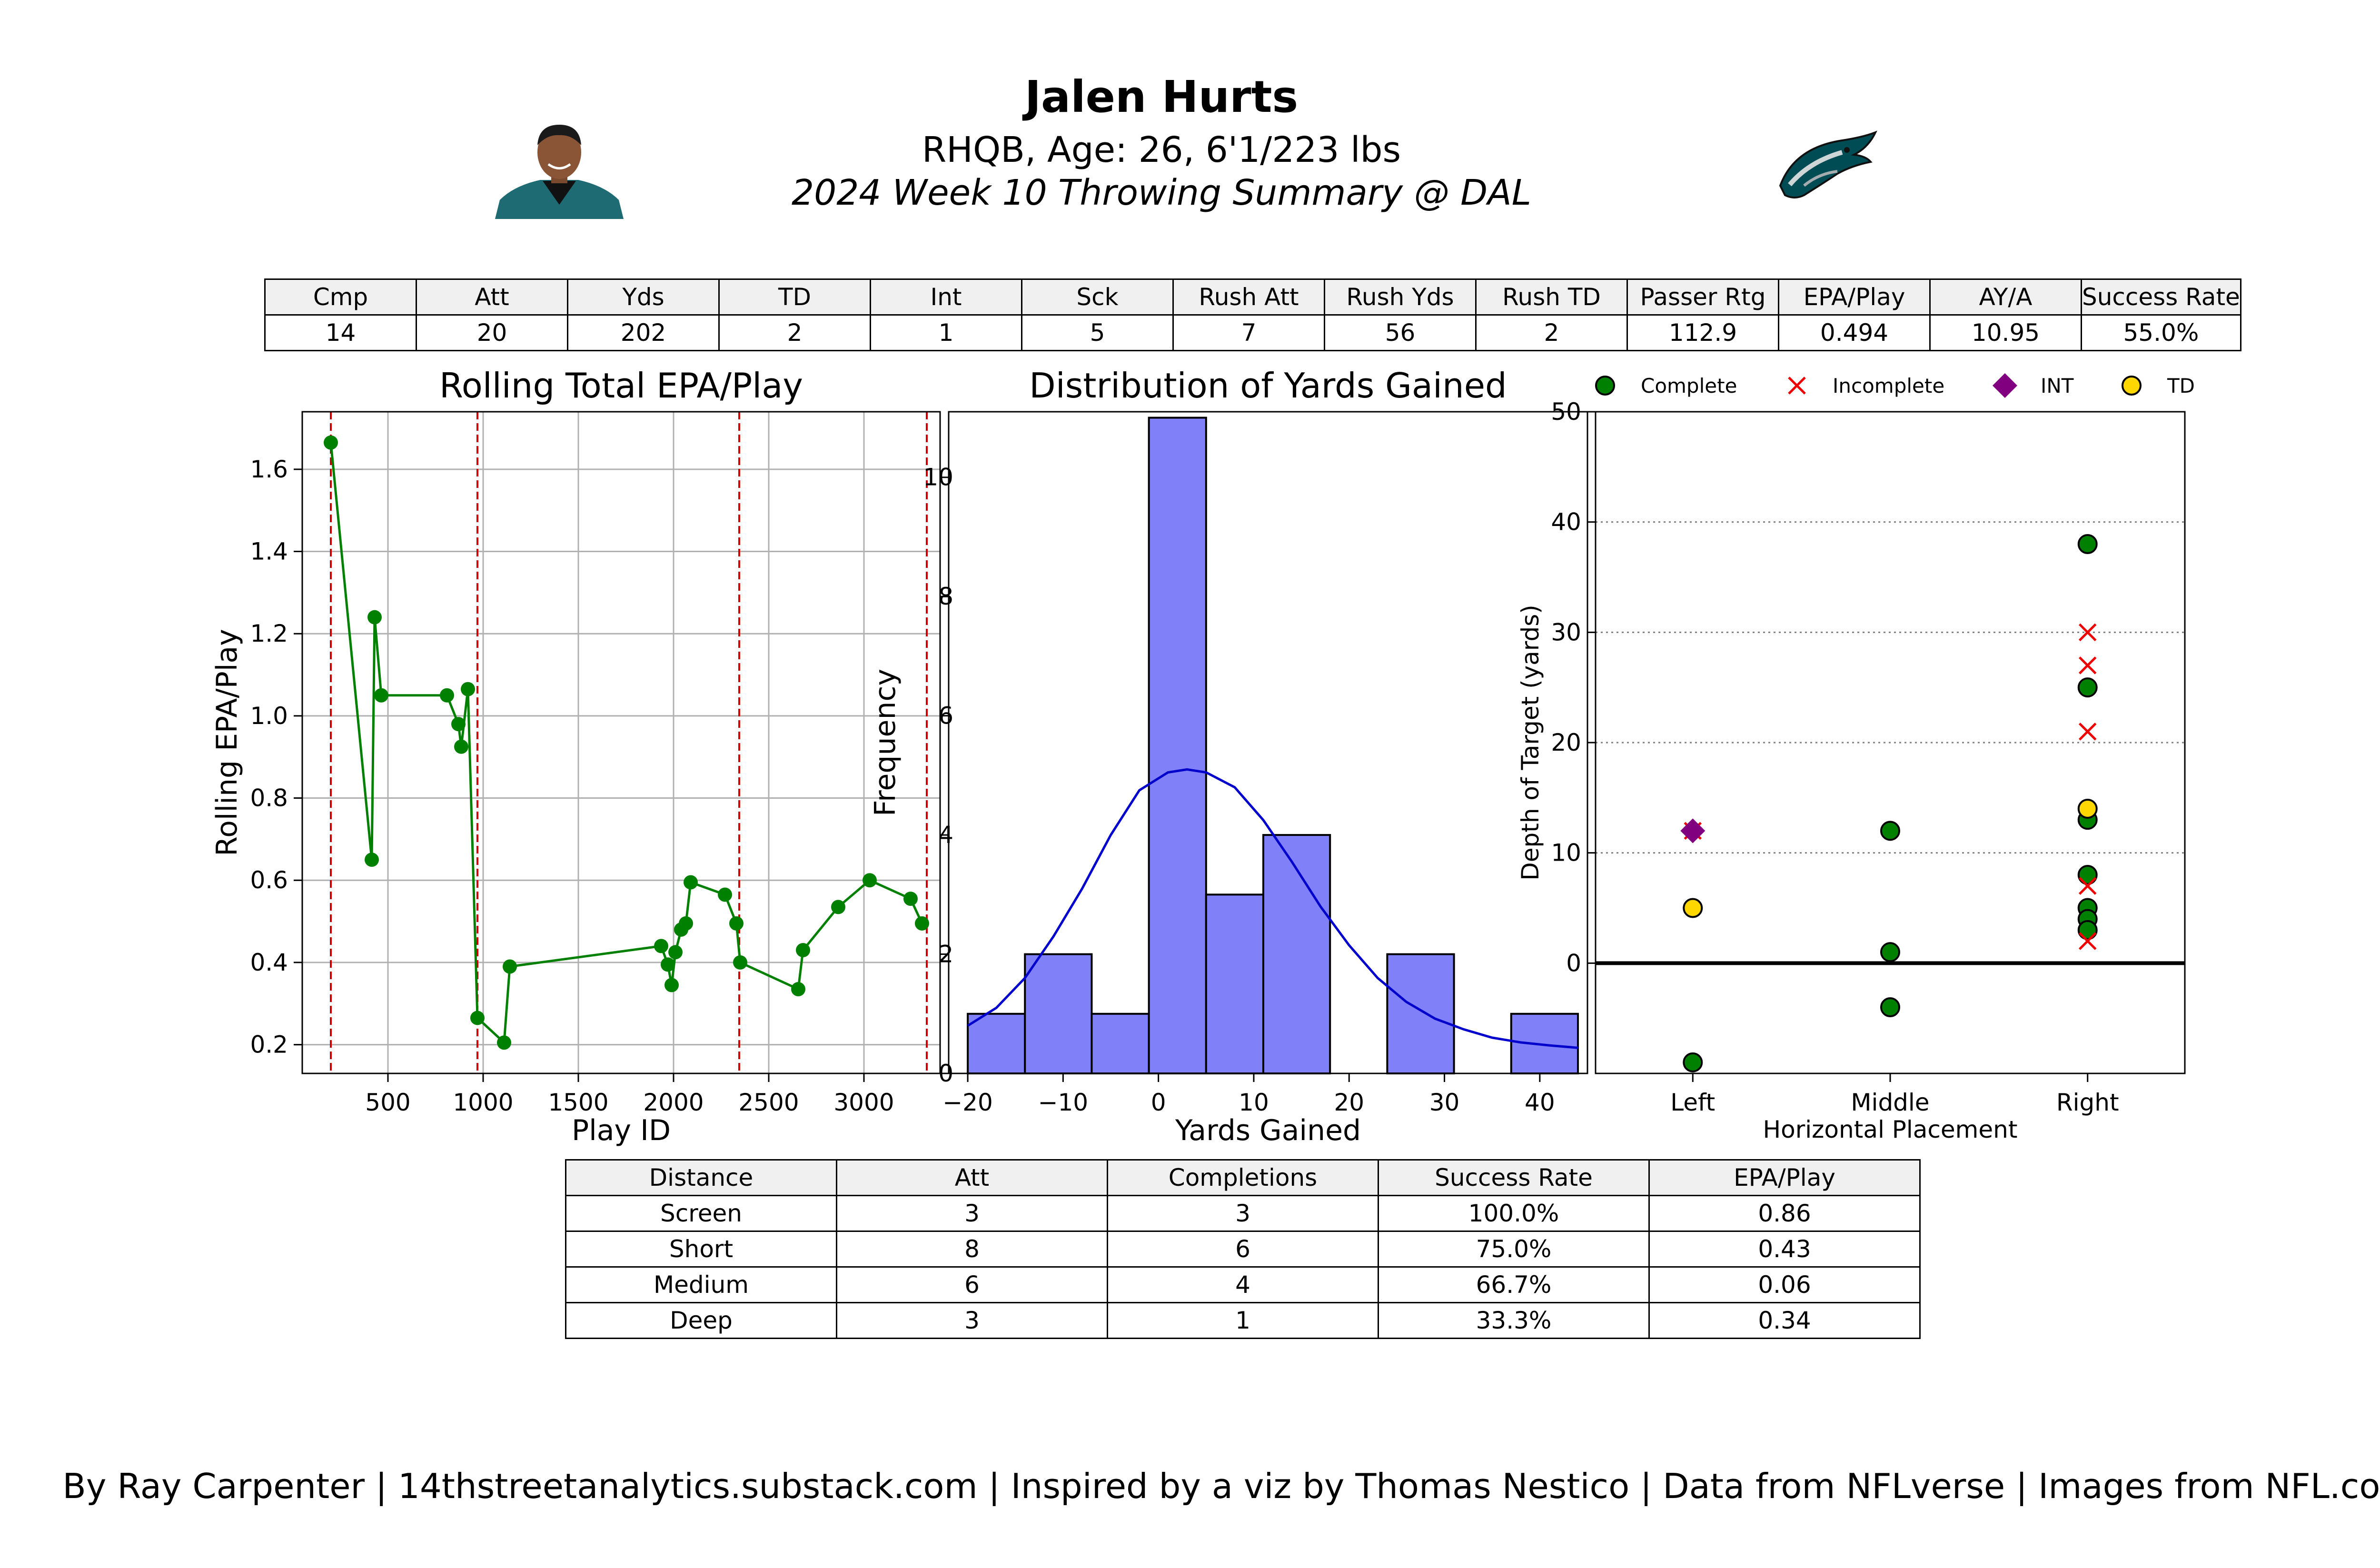  Describe the element at coordinates (1243, 1178) in the screenshot. I see `distance-header-cell: Completions` at that location.